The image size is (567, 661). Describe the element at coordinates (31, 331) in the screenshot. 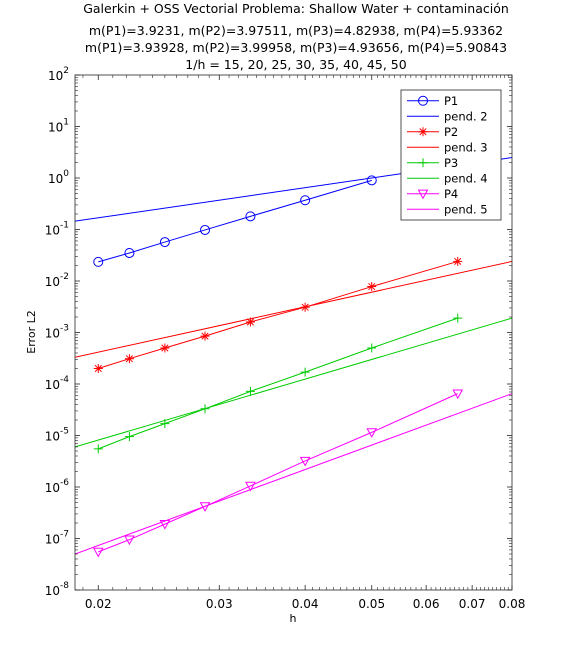

I see `y-axis-label: Error L2` at that location.